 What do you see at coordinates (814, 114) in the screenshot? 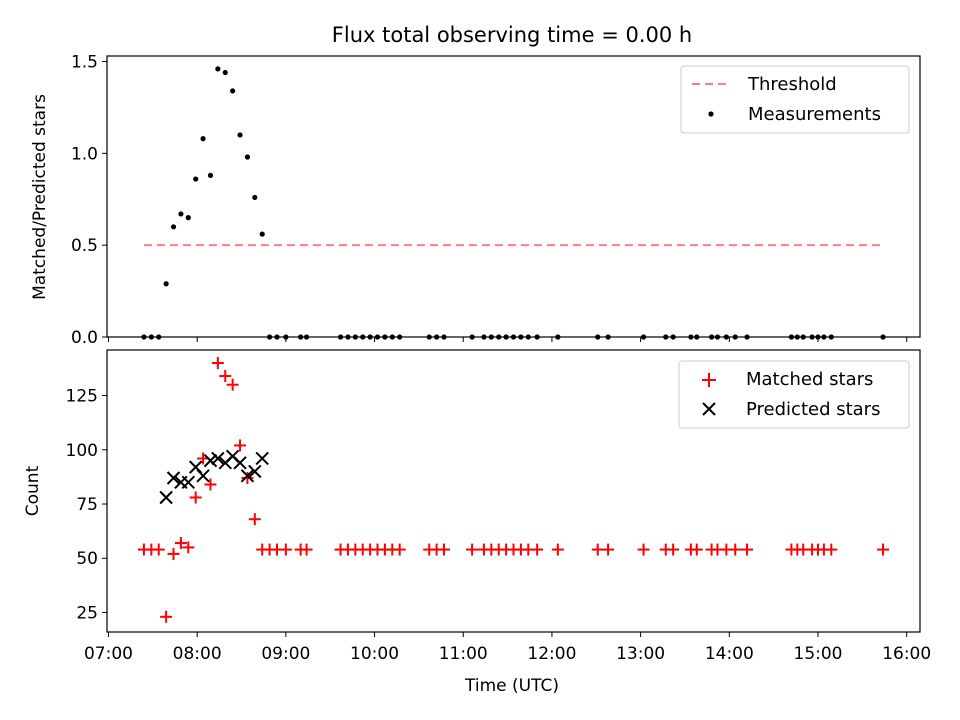
I see `legend-measurements-label: Measurements` at bounding box center [814, 114].